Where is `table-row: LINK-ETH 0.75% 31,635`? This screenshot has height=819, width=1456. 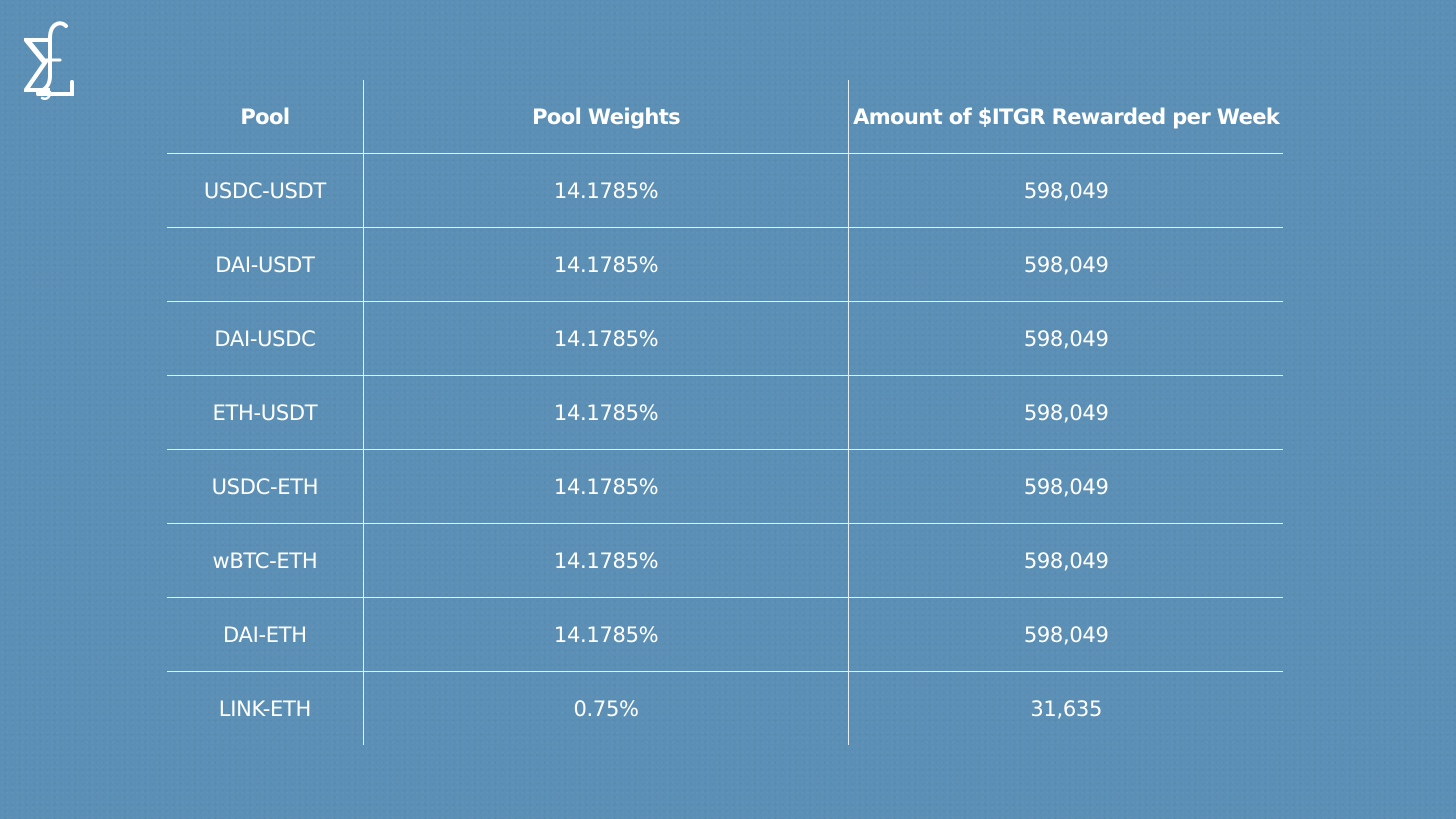 table-row: LINK-ETH 0.75% 31,635 is located at coordinates (725, 708).